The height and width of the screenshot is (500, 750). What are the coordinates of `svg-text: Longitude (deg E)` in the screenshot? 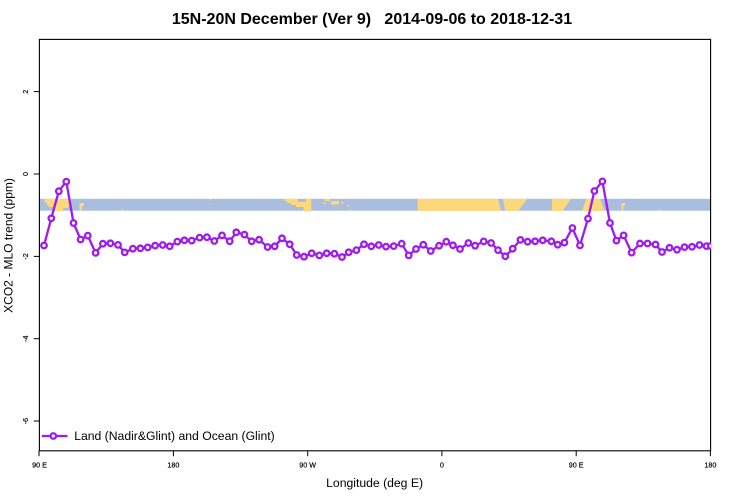 It's located at (374, 483).